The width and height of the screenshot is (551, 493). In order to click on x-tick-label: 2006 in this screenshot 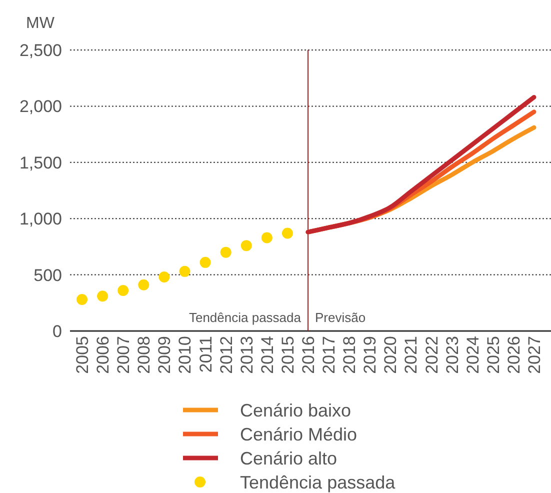, I will do `click(103, 355)`.